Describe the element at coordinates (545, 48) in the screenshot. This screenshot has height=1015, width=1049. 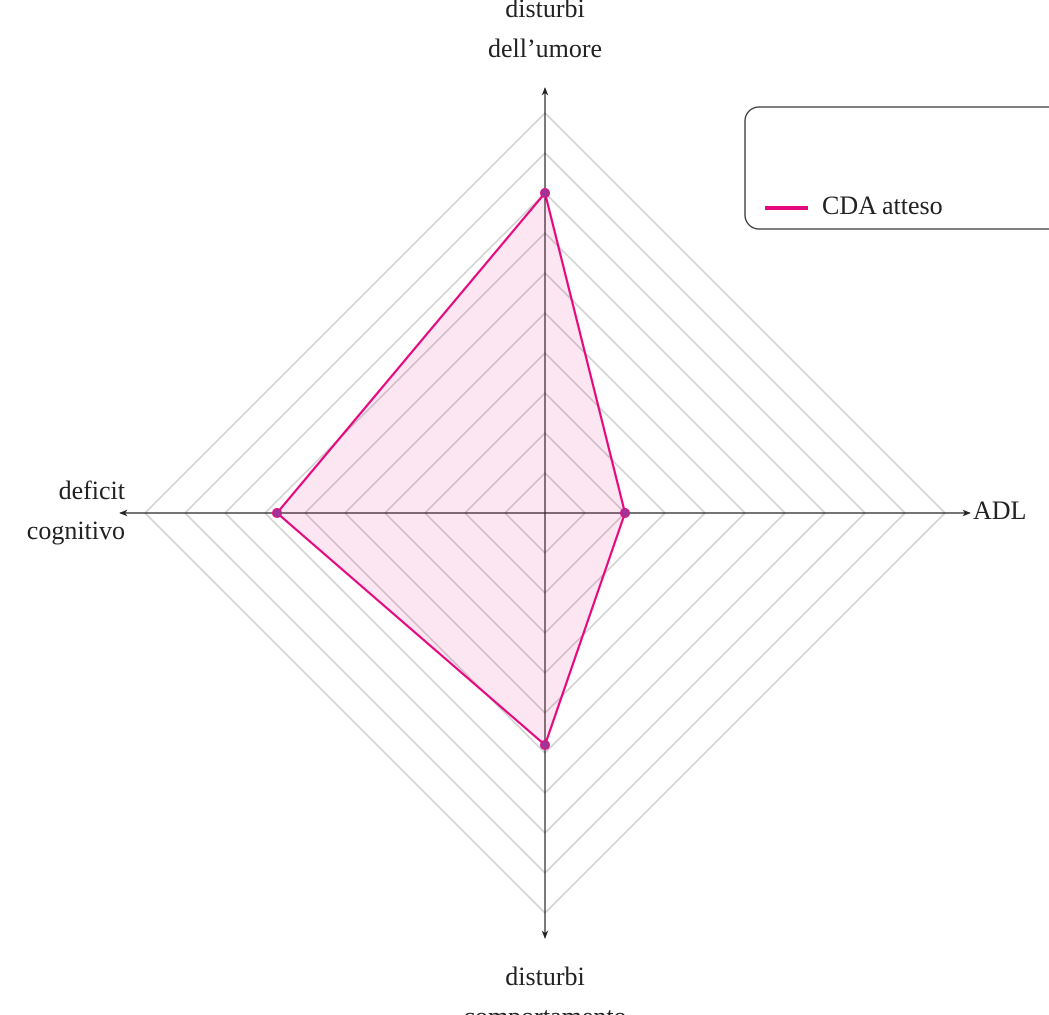
I see `axis-label: dell’umore` at that location.